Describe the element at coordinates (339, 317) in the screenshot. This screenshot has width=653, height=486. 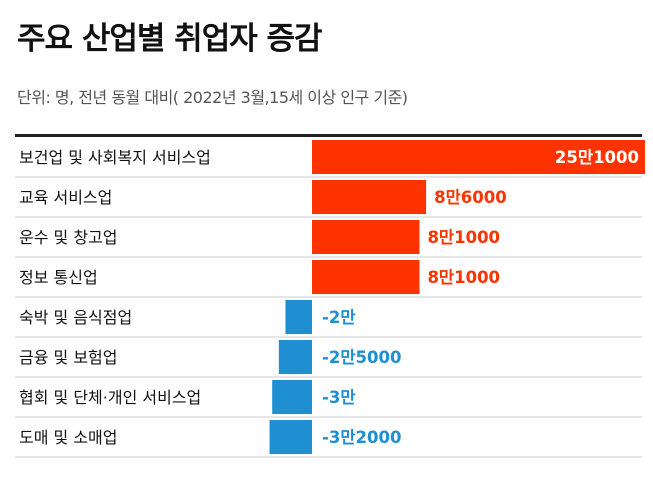
I see `value-label: -2만` at that location.